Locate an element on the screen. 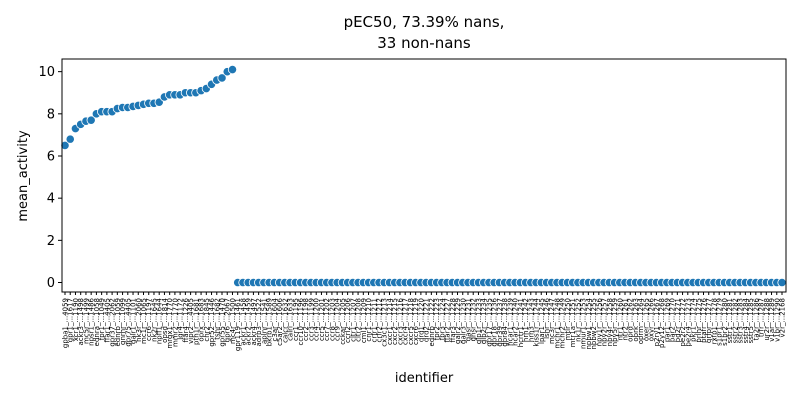 This screenshot has height=400, width=800. x-tick-label: mchr1_...1248 is located at coordinates (557, 323).